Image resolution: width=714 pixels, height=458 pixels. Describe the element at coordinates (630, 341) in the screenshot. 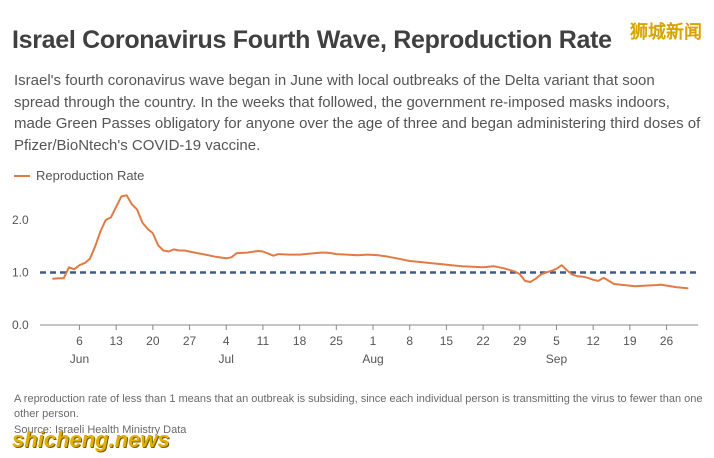

I see `x-tick-label: 19` at that location.